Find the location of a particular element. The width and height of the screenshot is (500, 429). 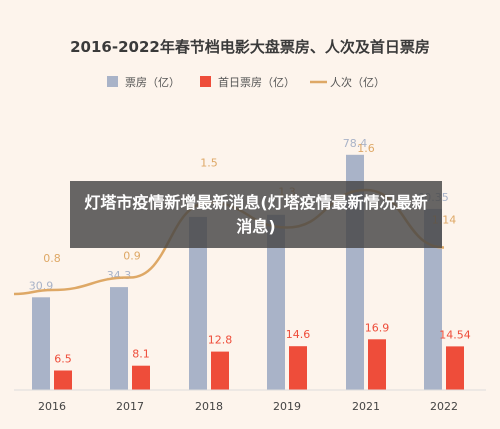

legend-label: 首日票房（亿） is located at coordinates (256, 82).